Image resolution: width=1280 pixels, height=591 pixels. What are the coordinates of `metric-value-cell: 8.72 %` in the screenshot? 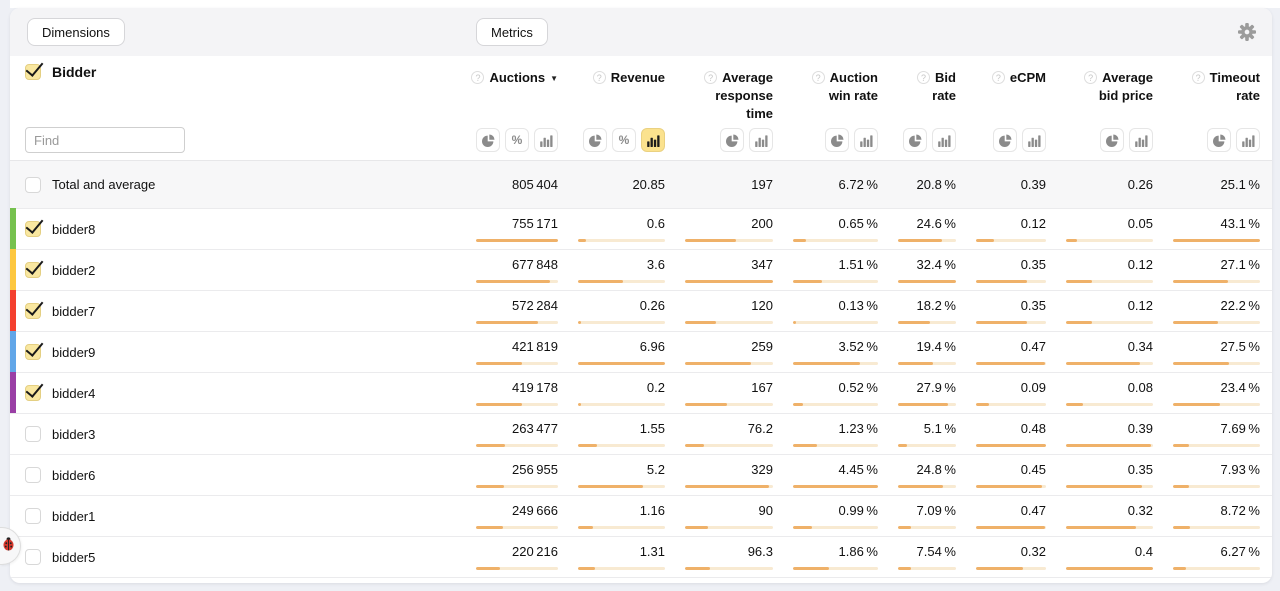 It's located at (1210, 516).